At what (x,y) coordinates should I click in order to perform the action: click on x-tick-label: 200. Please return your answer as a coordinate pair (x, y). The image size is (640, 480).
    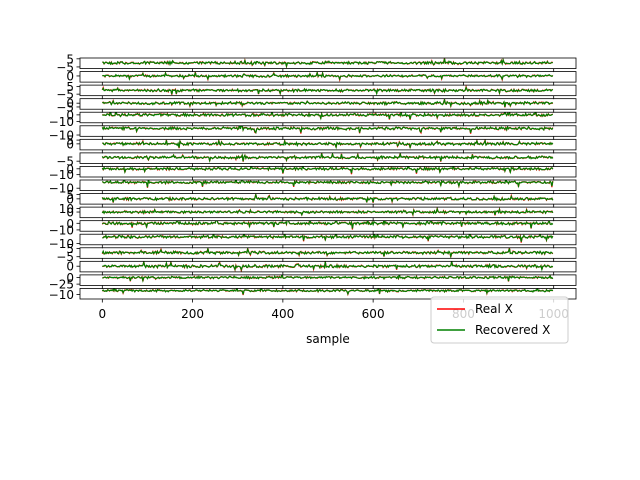
    Looking at the image, I should click on (192, 314).